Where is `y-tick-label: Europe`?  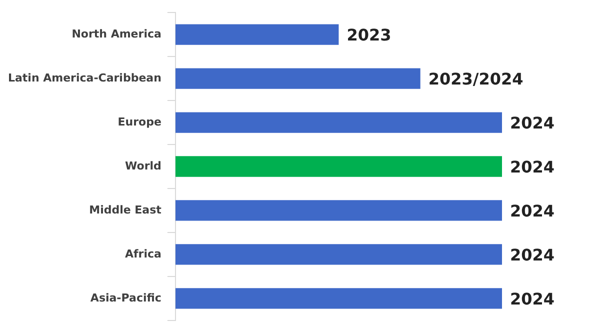
y-tick-label: Europe is located at coordinates (140, 121).